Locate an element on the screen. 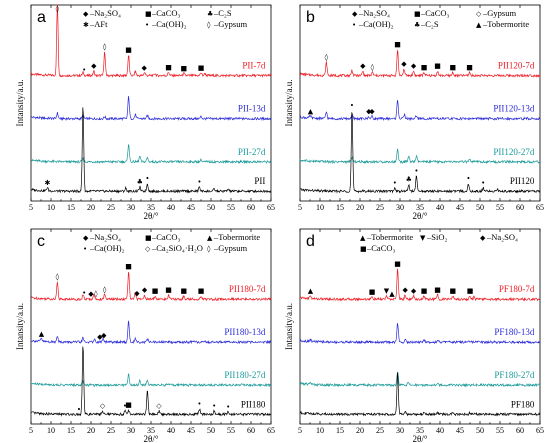 This screenshot has height=443, width=550. legend-symbol: ◆ is located at coordinates (483, 238).